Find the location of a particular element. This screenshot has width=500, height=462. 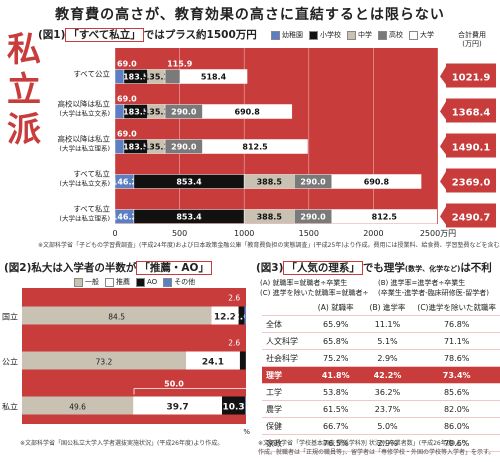

fig3-cell-1-0: 人文科学 is located at coordinates (286, 341).